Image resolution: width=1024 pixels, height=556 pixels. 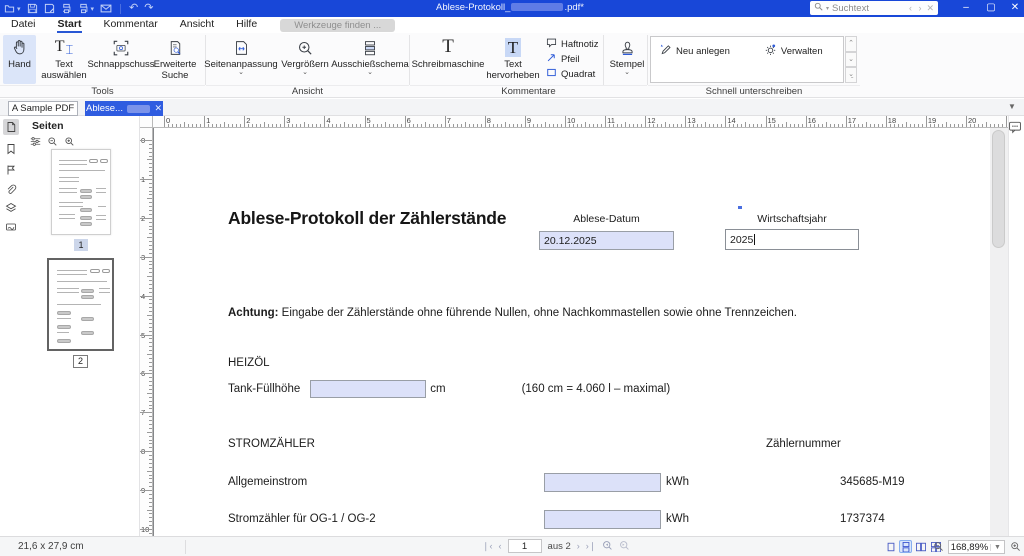 What do you see at coordinates (997, 547) in the screenshot?
I see `zoom-level-chevron-icon: ▼` at bounding box center [997, 547].